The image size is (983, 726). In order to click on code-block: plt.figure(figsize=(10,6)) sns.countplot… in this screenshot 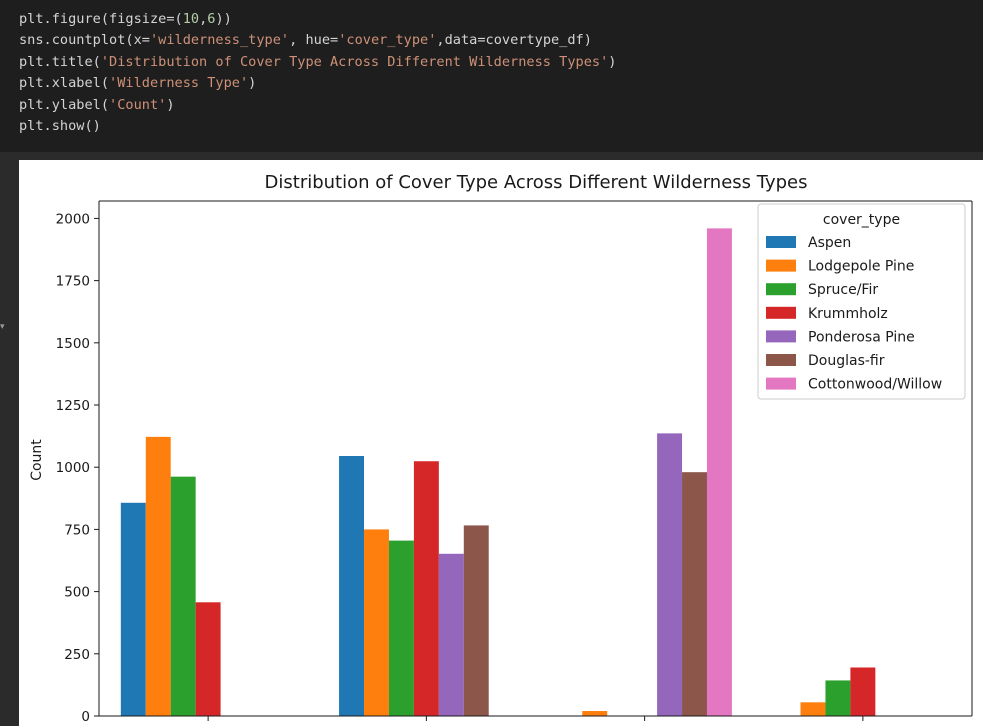, I will do `click(317, 73)`.